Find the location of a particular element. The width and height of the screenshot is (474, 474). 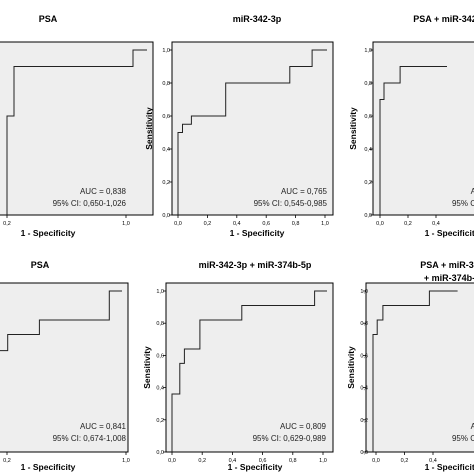

chart-subtitle: + miR-374b-5 is located at coordinates (449, 278).